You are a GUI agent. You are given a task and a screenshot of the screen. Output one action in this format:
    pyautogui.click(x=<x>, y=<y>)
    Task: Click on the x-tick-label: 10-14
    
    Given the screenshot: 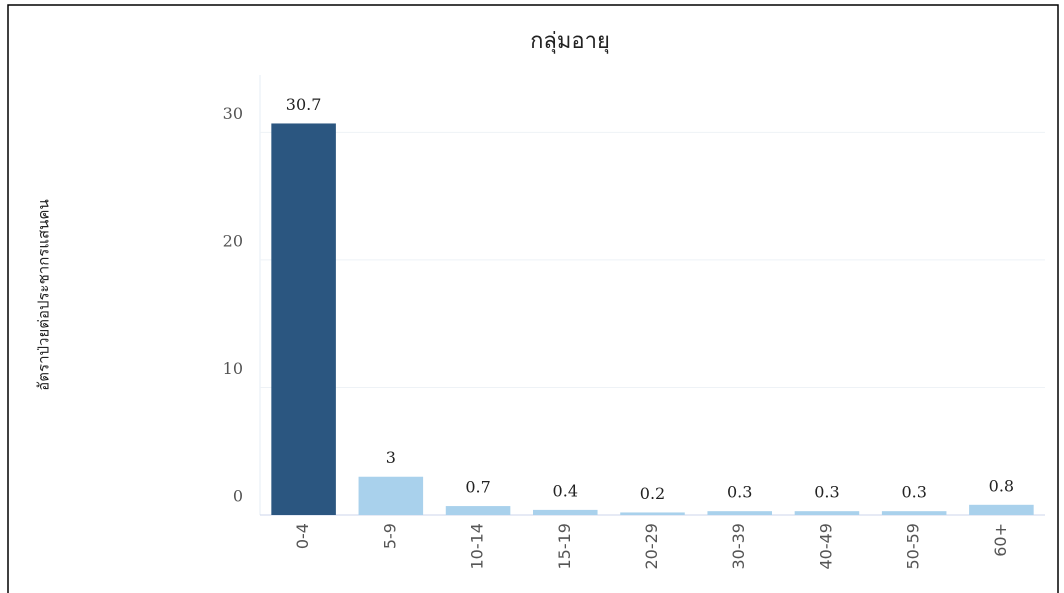 What is the action you would take?
    pyautogui.click(x=477, y=546)
    